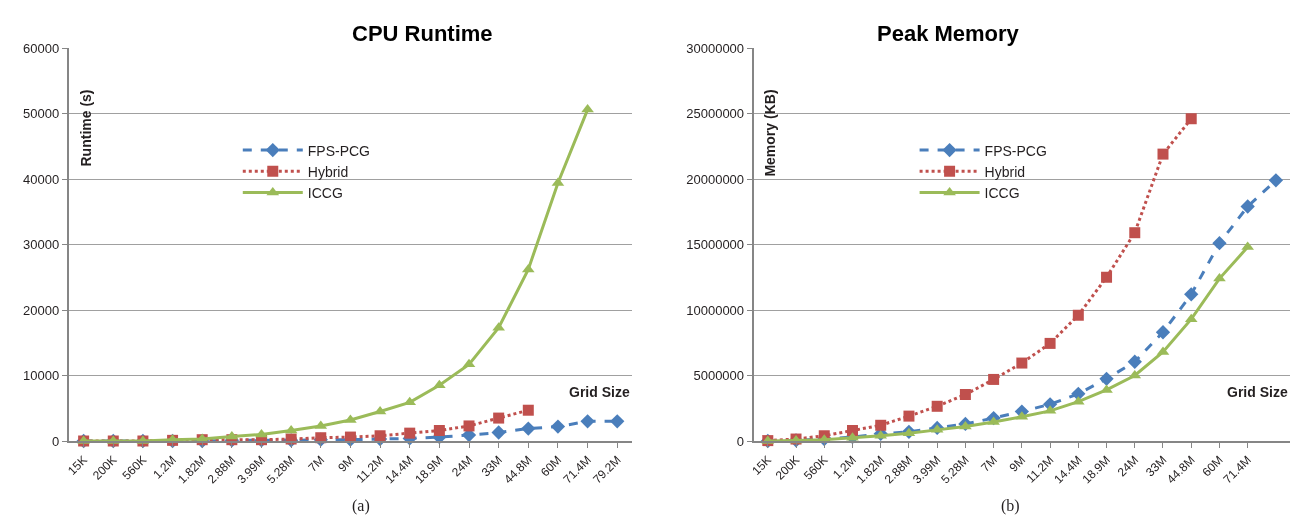  Describe the element at coordinates (715, 310) in the screenshot. I see `y-tick-label: 10000000` at that location.